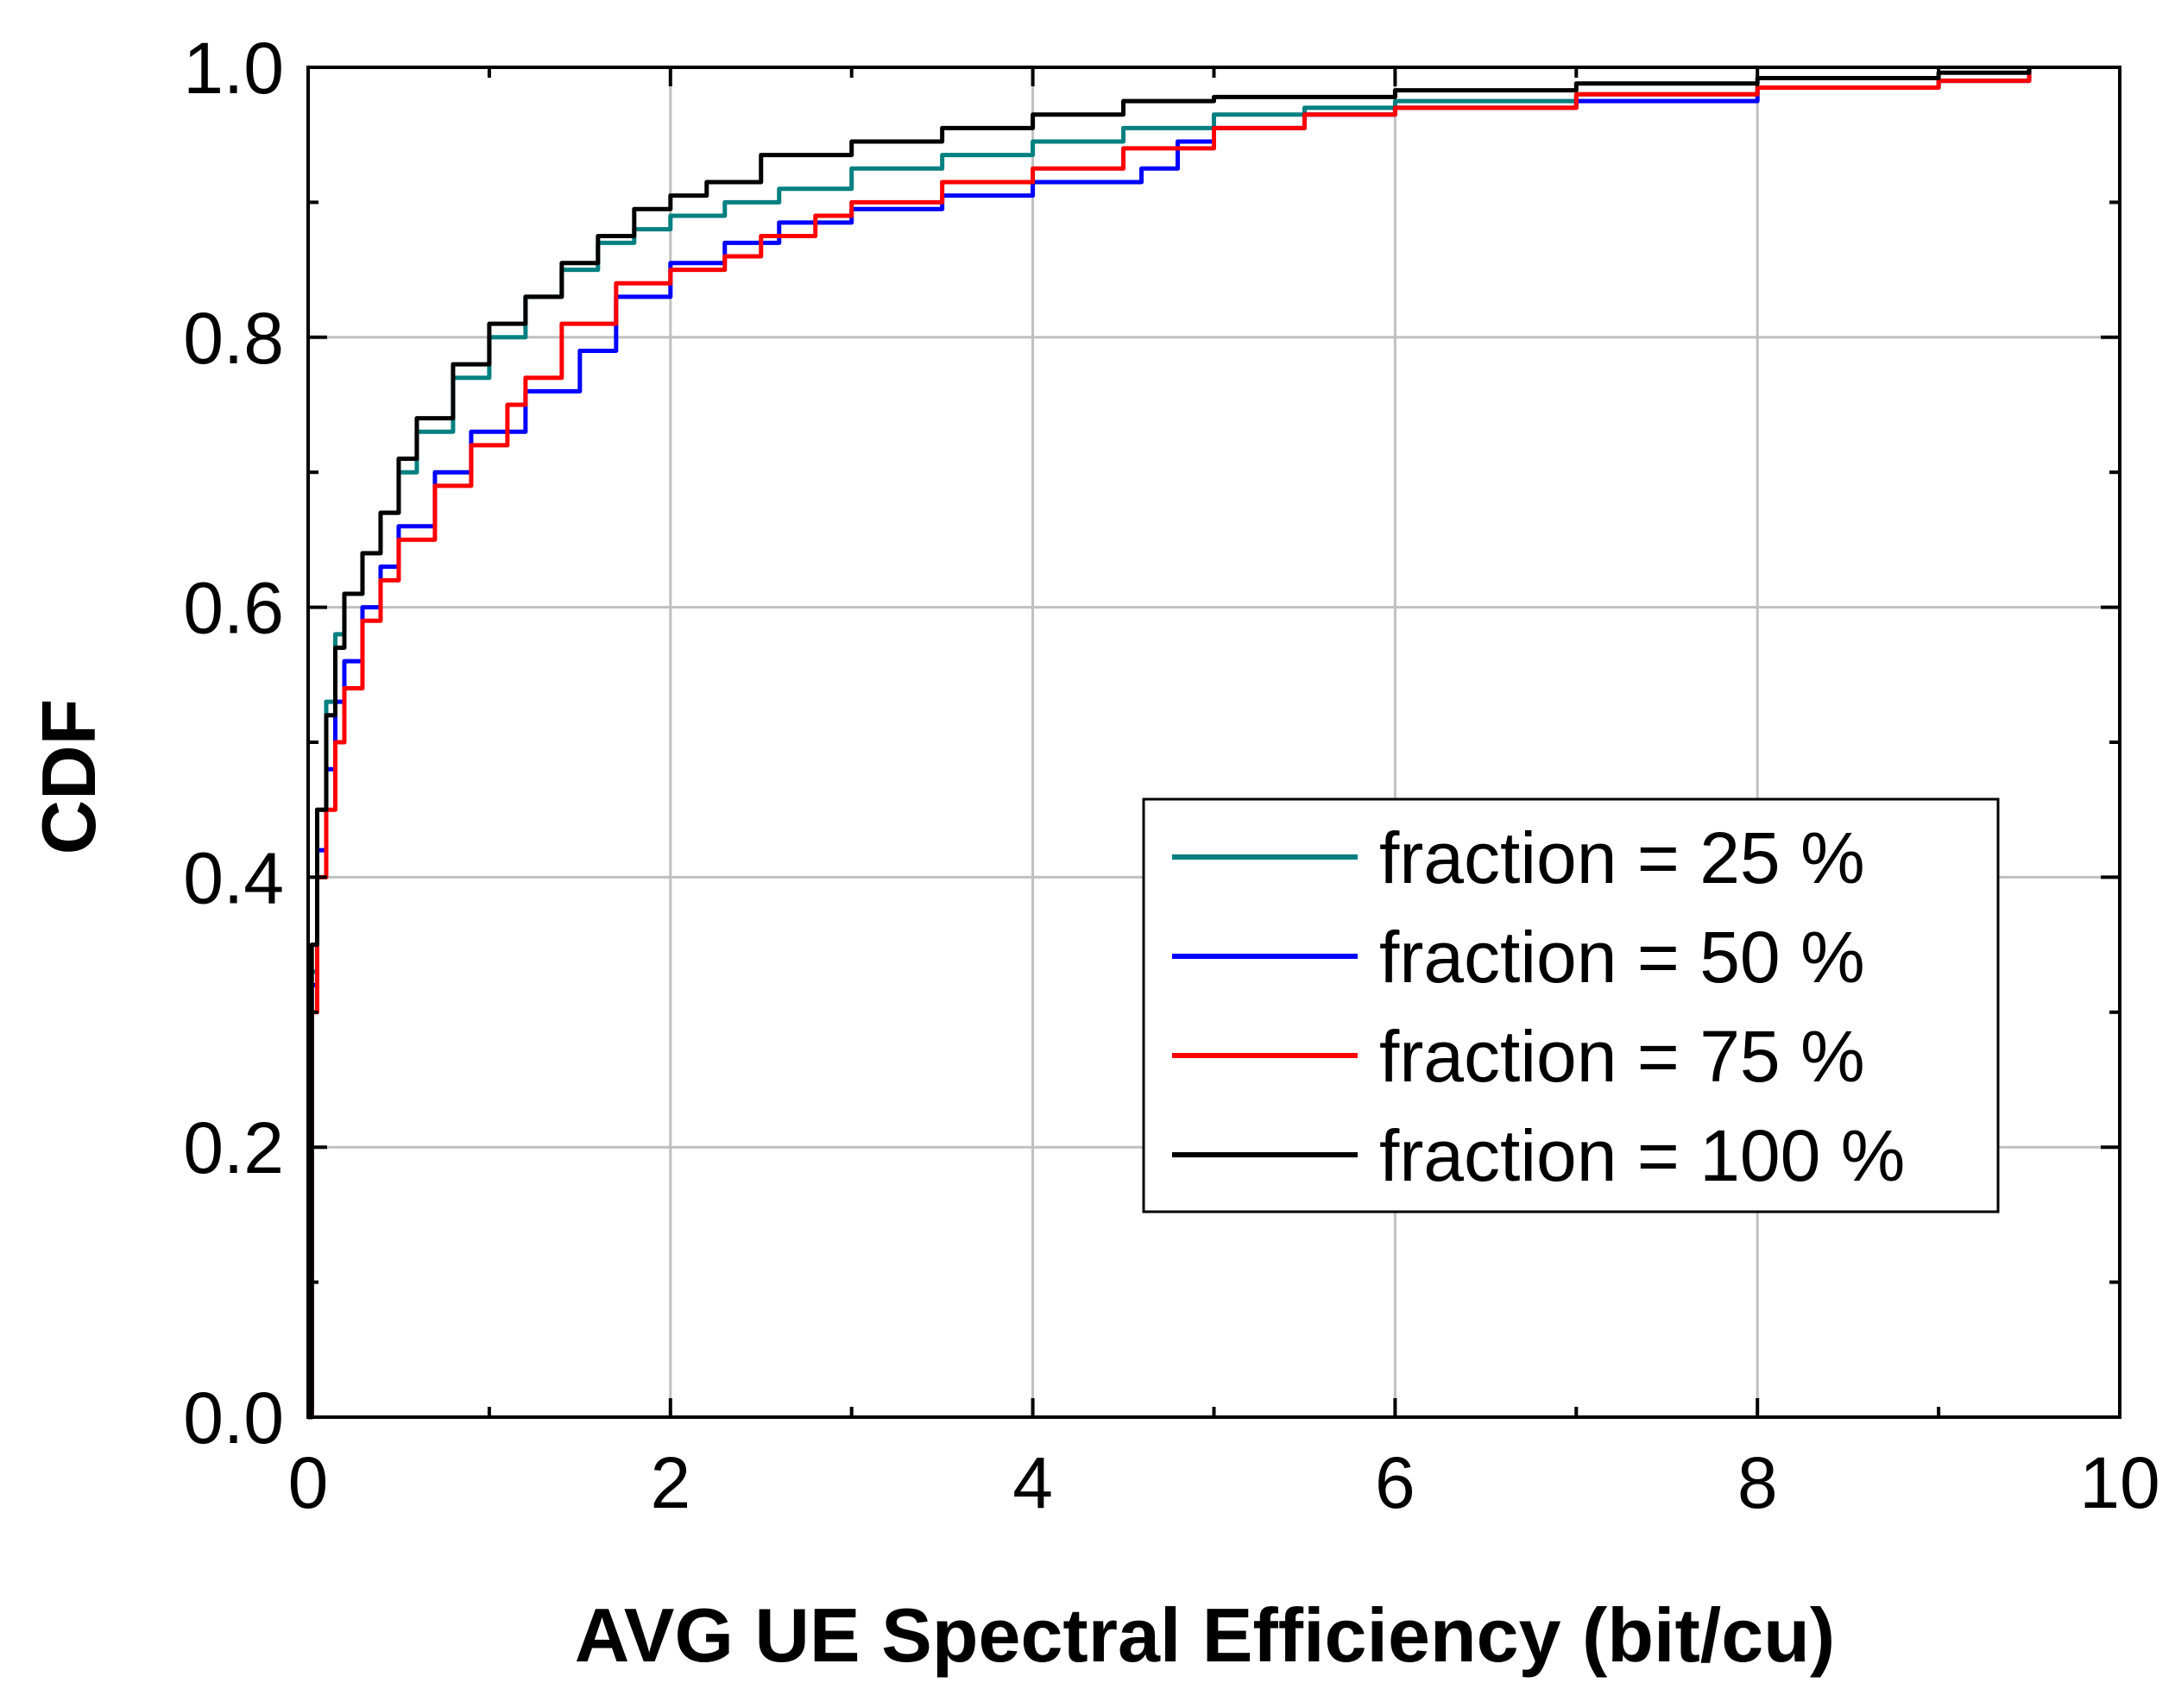  I want to click on y-axis-label: CDF, so click(69, 777).